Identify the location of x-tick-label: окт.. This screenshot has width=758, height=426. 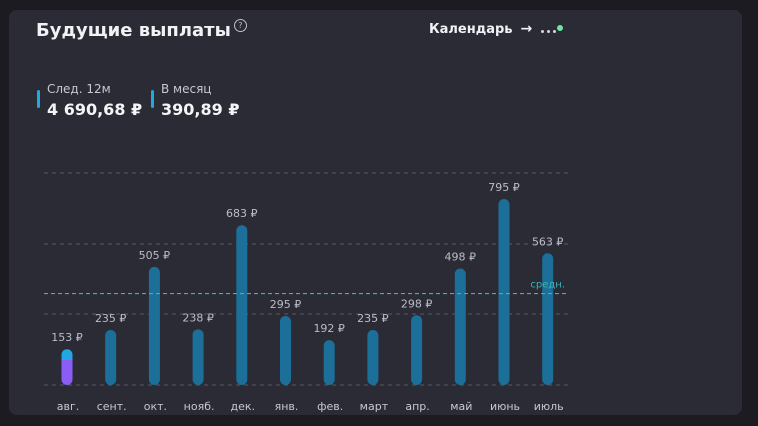
(155, 406).